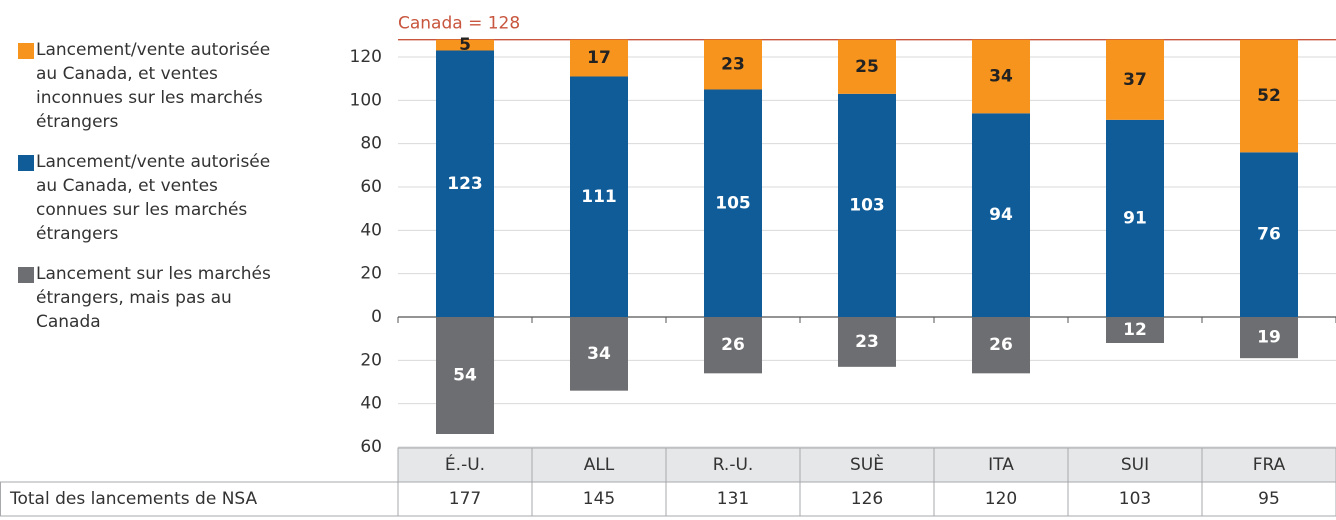 The width and height of the screenshot is (1336, 520). I want to click on y-tick-label: 120, so click(366, 57).